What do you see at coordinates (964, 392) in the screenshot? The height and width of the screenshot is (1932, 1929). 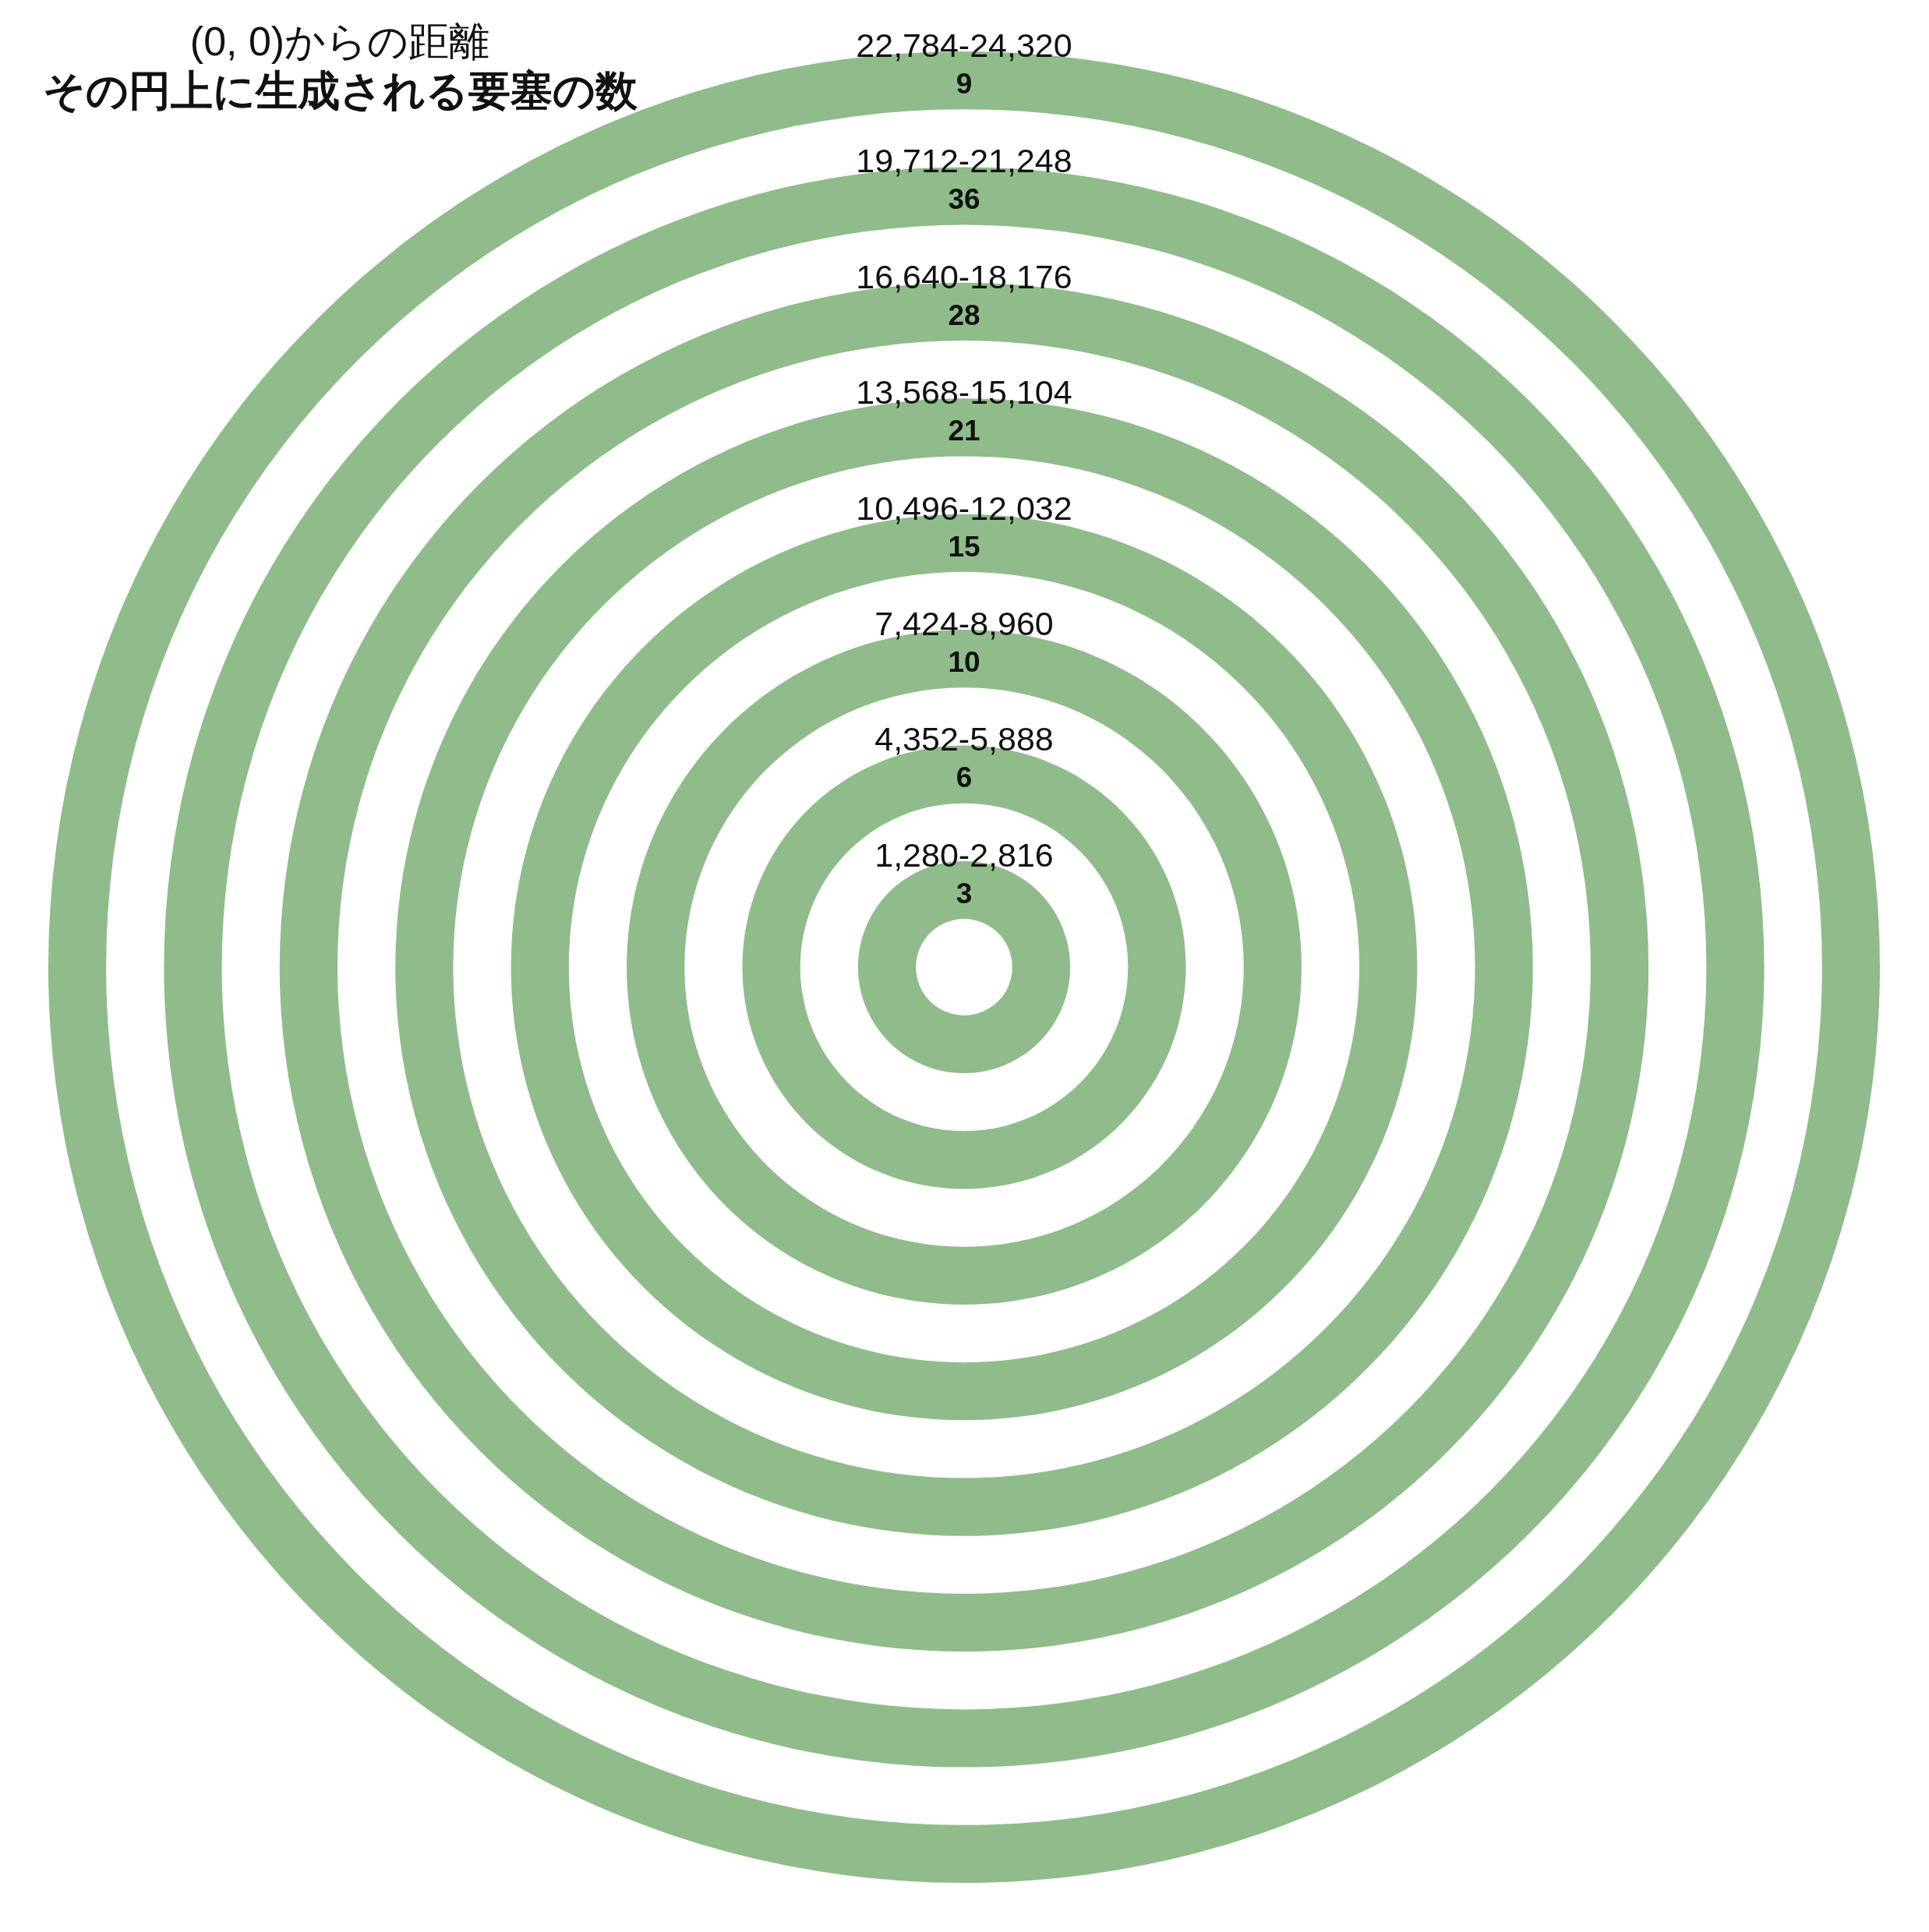 I see `category-label: 13,568-15,104` at bounding box center [964, 392].